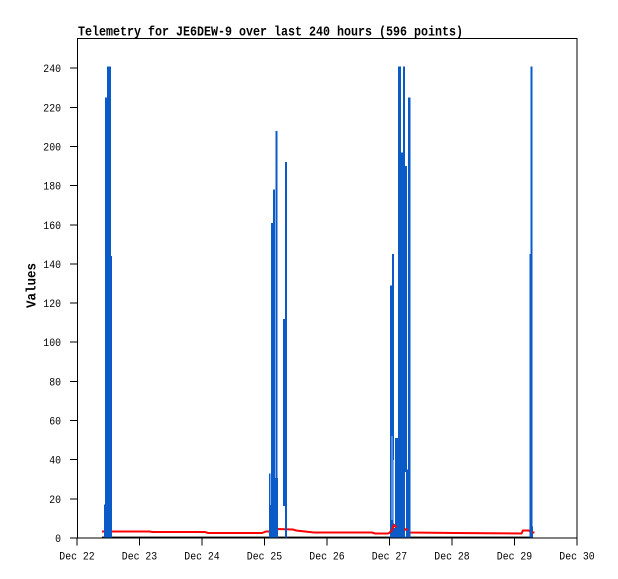 The image size is (618, 579). What do you see at coordinates (52, 344) in the screenshot?
I see `svg-text: 100` at bounding box center [52, 344].